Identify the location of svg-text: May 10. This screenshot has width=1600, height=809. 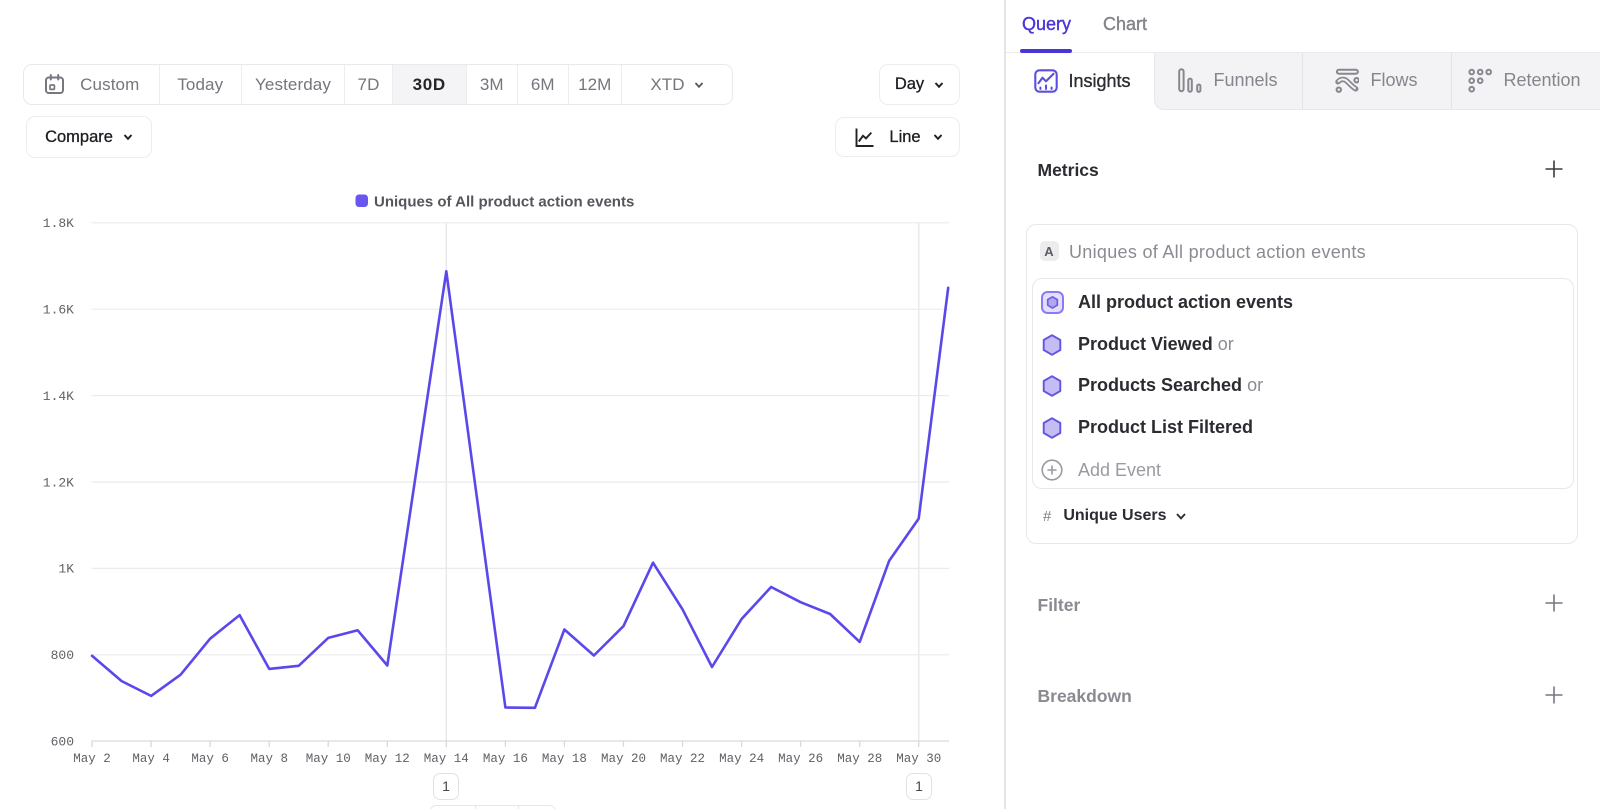
(328, 759).